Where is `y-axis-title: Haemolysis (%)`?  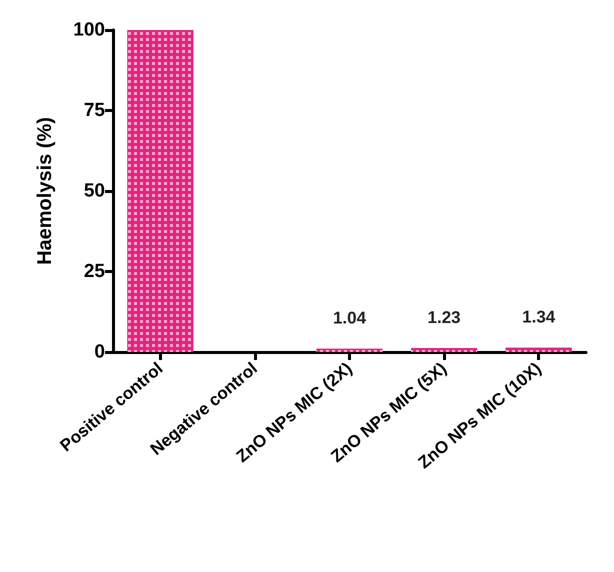
y-axis-title: Haemolysis (%) is located at coordinates (45, 191).